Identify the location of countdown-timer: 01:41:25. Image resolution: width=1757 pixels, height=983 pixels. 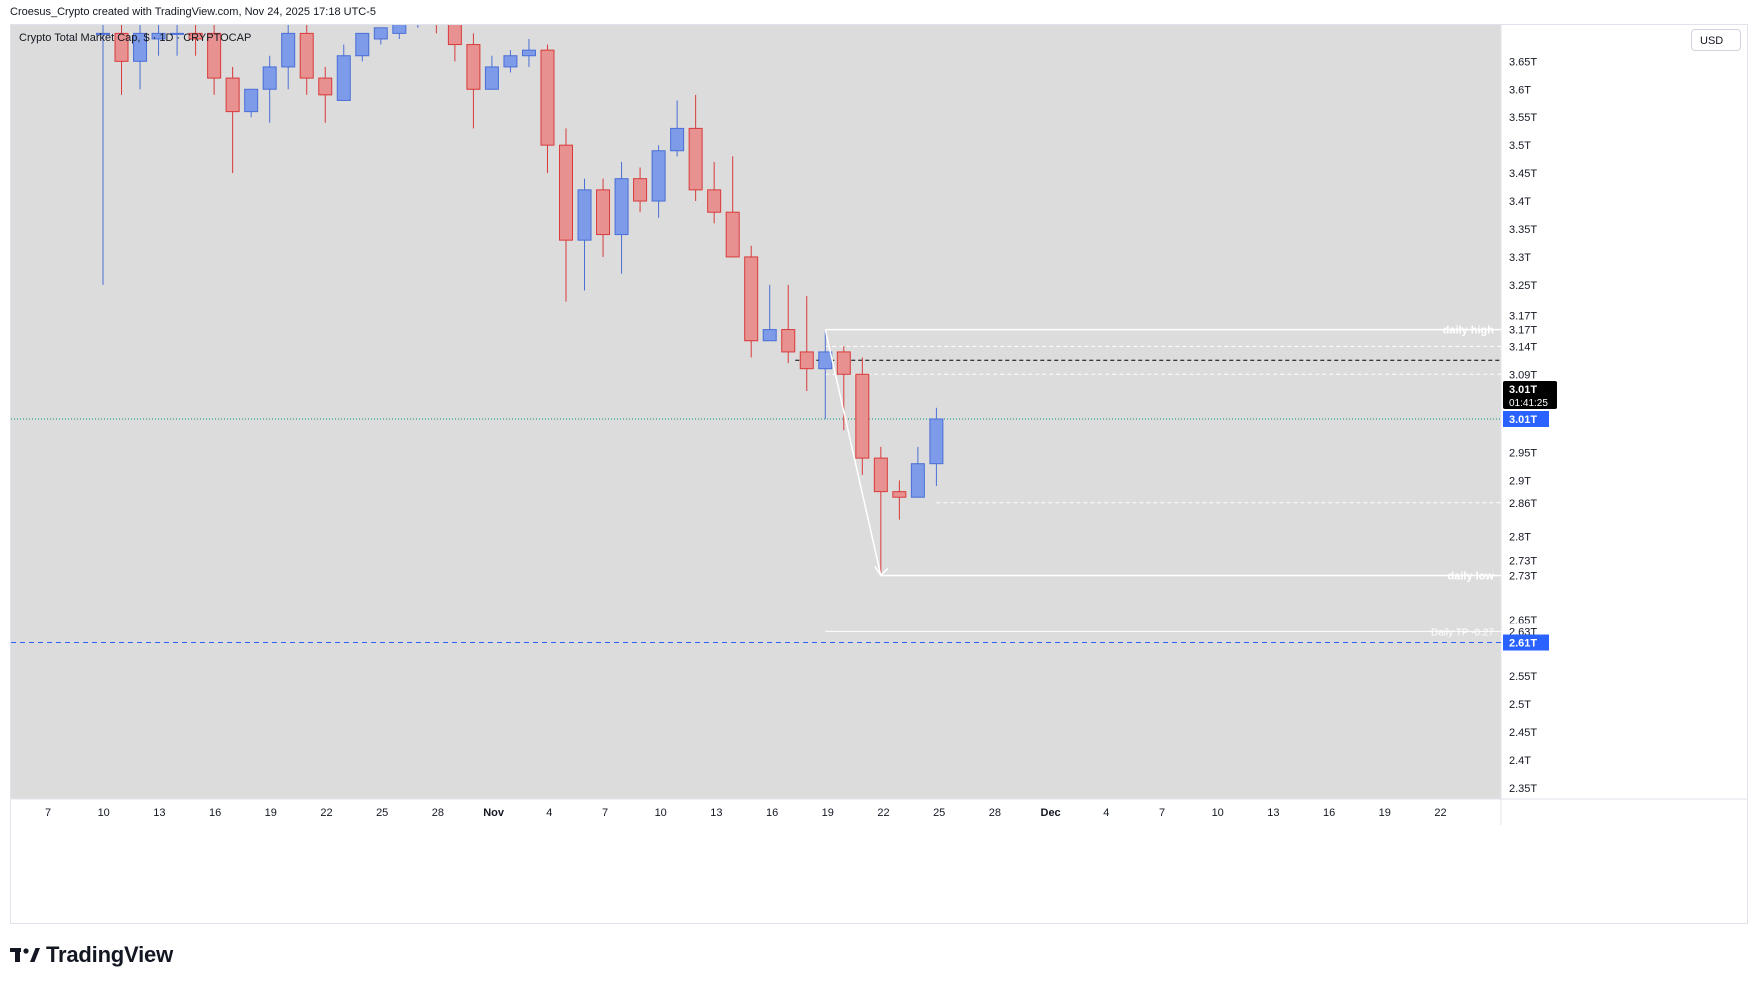
(1528, 403).